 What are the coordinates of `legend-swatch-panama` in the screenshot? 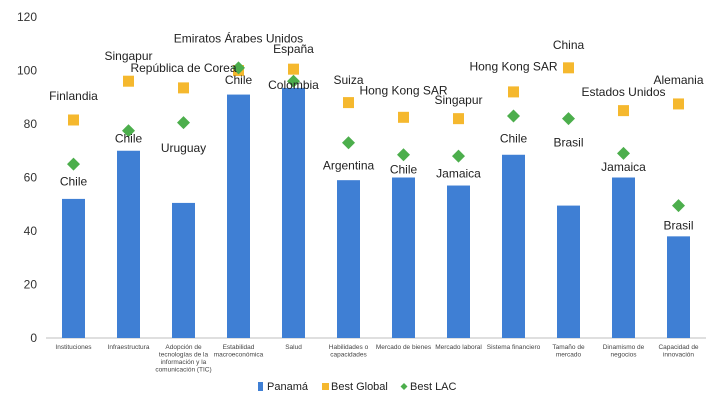 It's located at (260, 386).